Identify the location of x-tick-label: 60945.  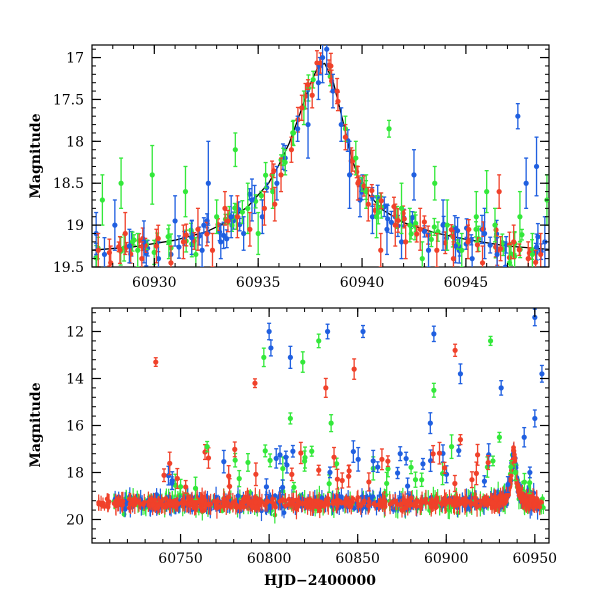
(466, 283).